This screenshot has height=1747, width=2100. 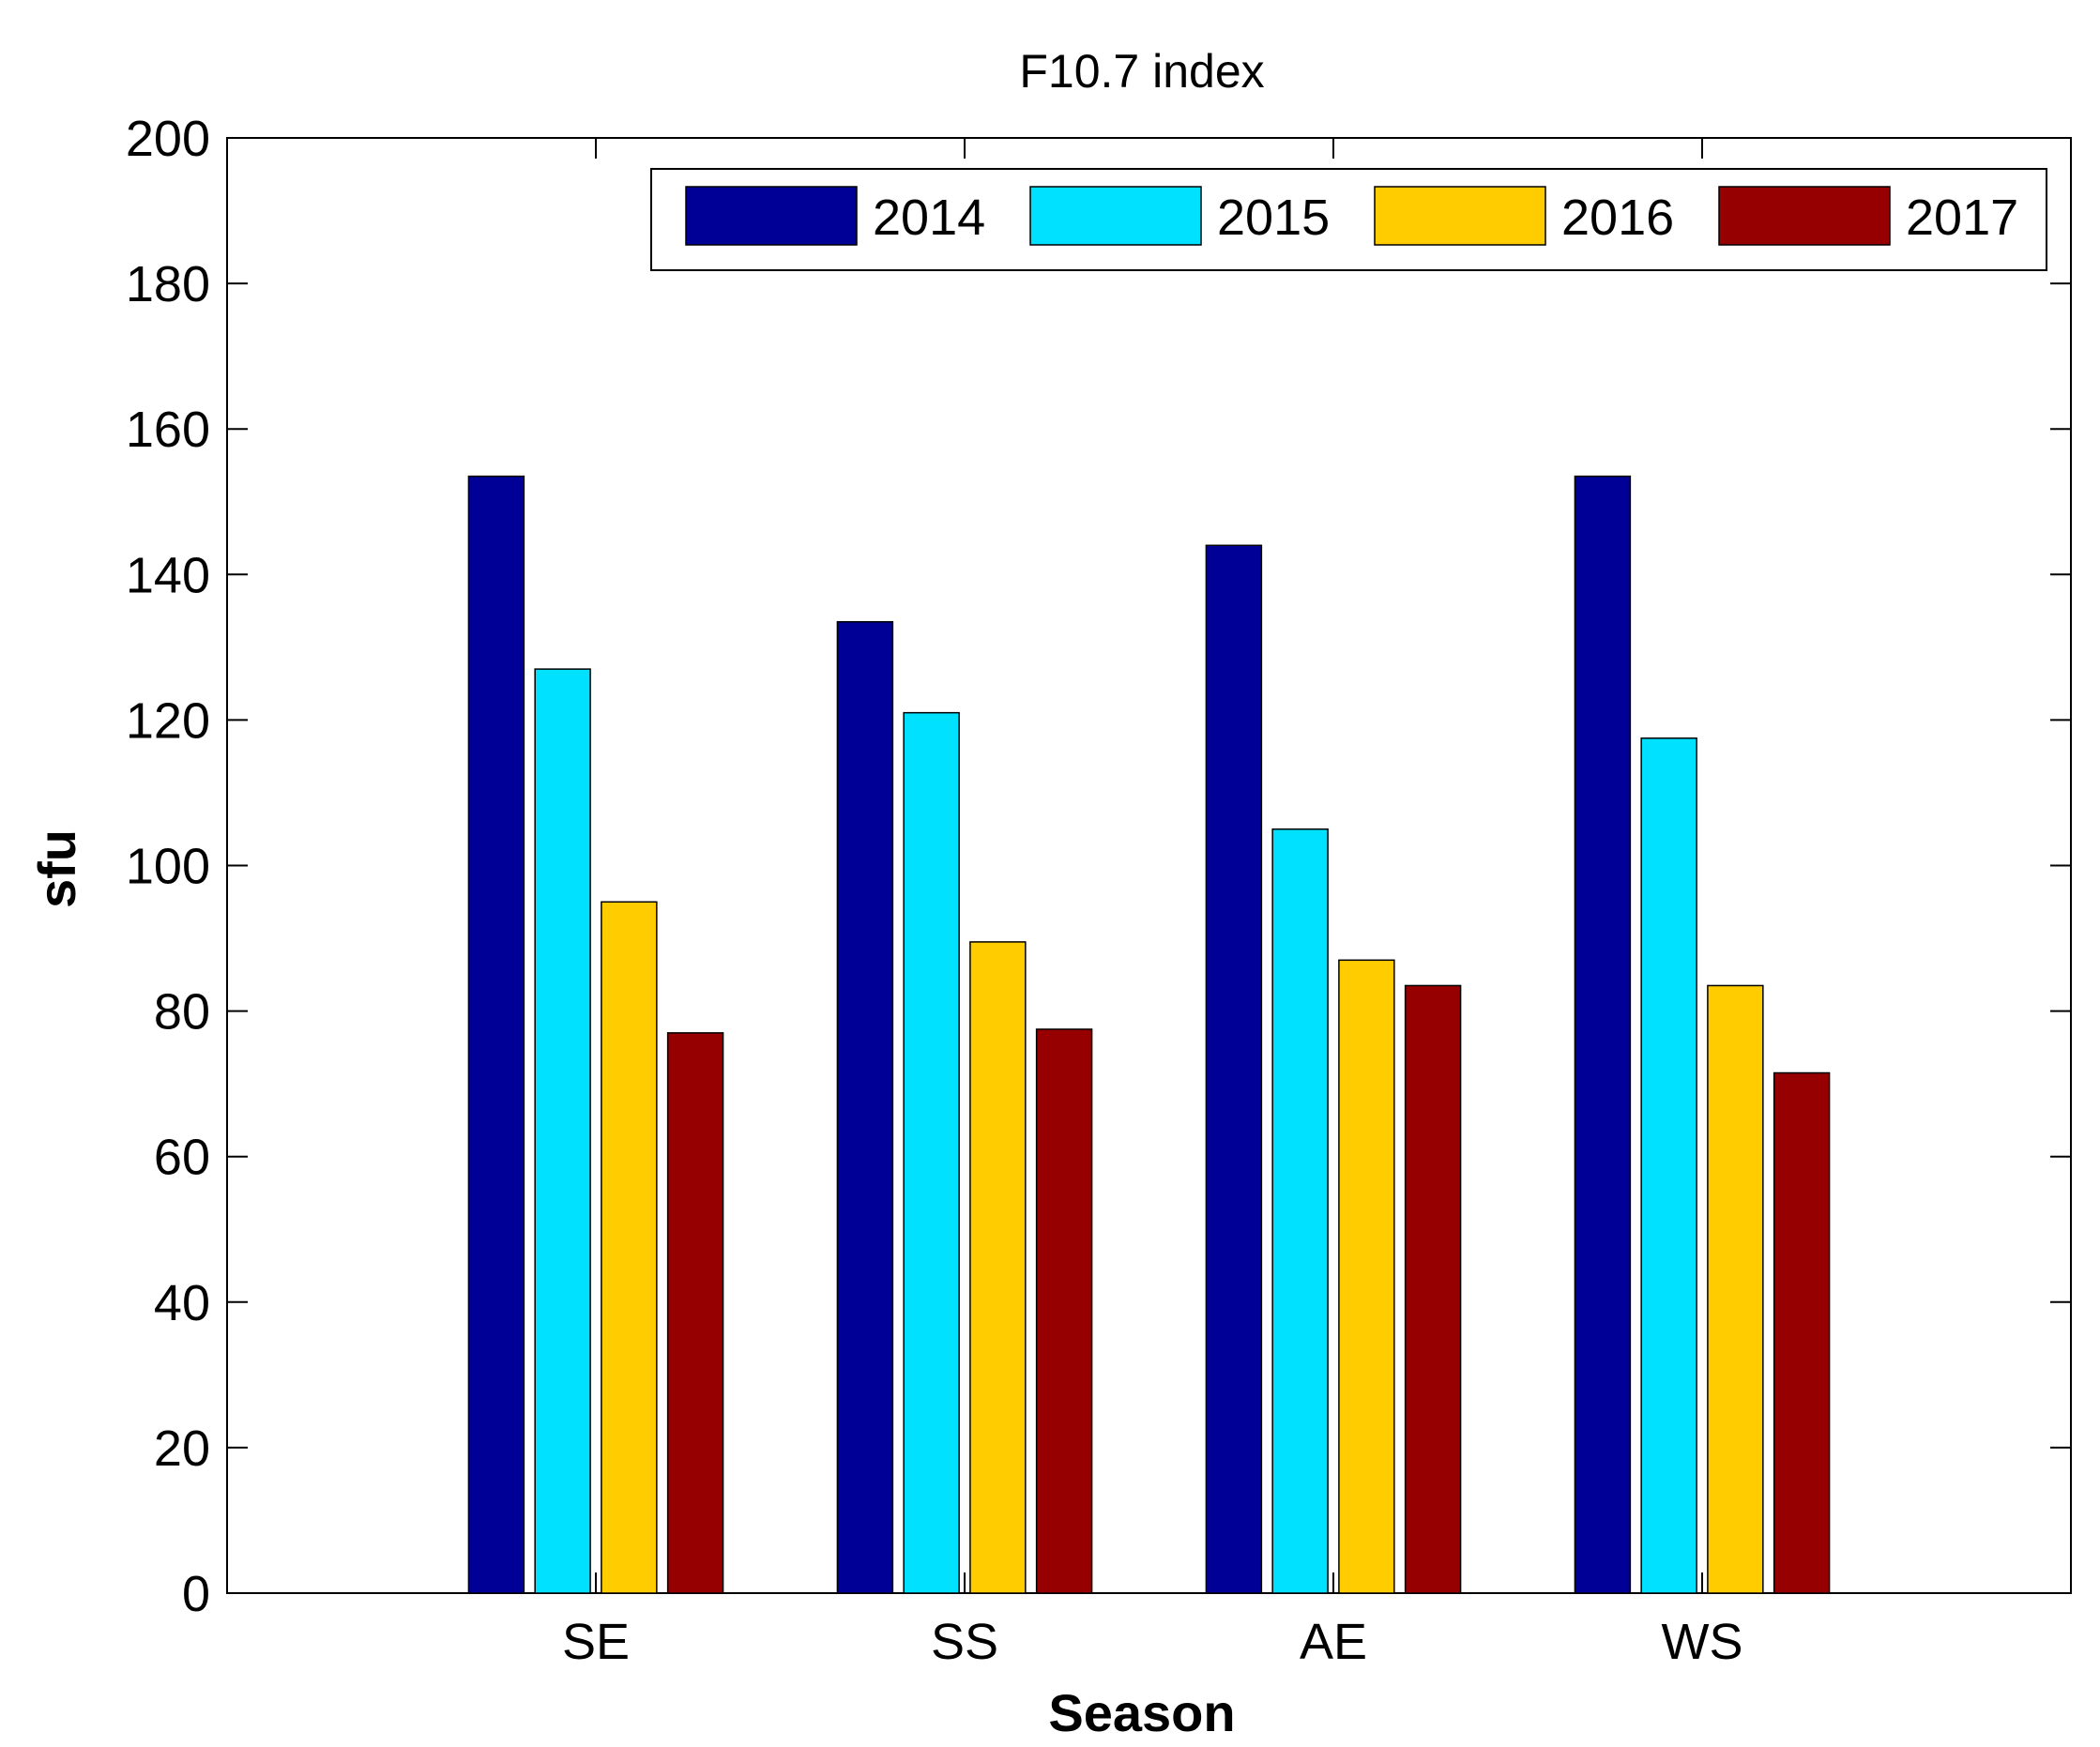 What do you see at coordinates (964, 1642) in the screenshot?
I see `x-tick-label-ss: SS` at bounding box center [964, 1642].